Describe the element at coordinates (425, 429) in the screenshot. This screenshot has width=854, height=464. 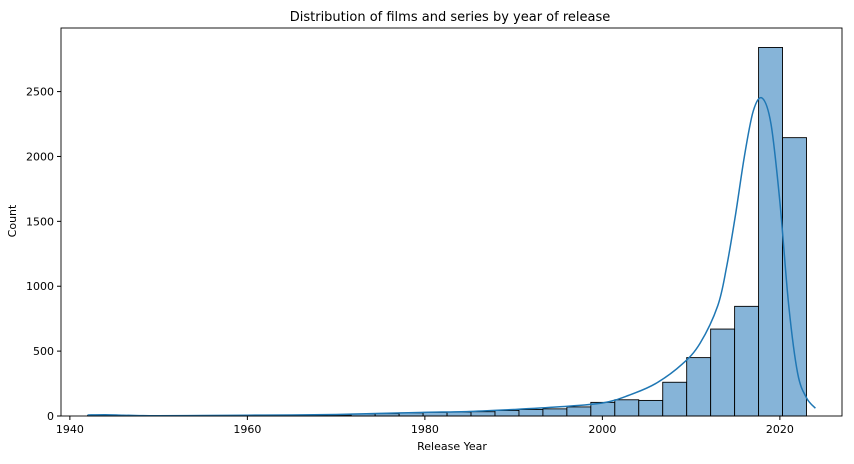
I see `x-tick-label: 1980` at that location.